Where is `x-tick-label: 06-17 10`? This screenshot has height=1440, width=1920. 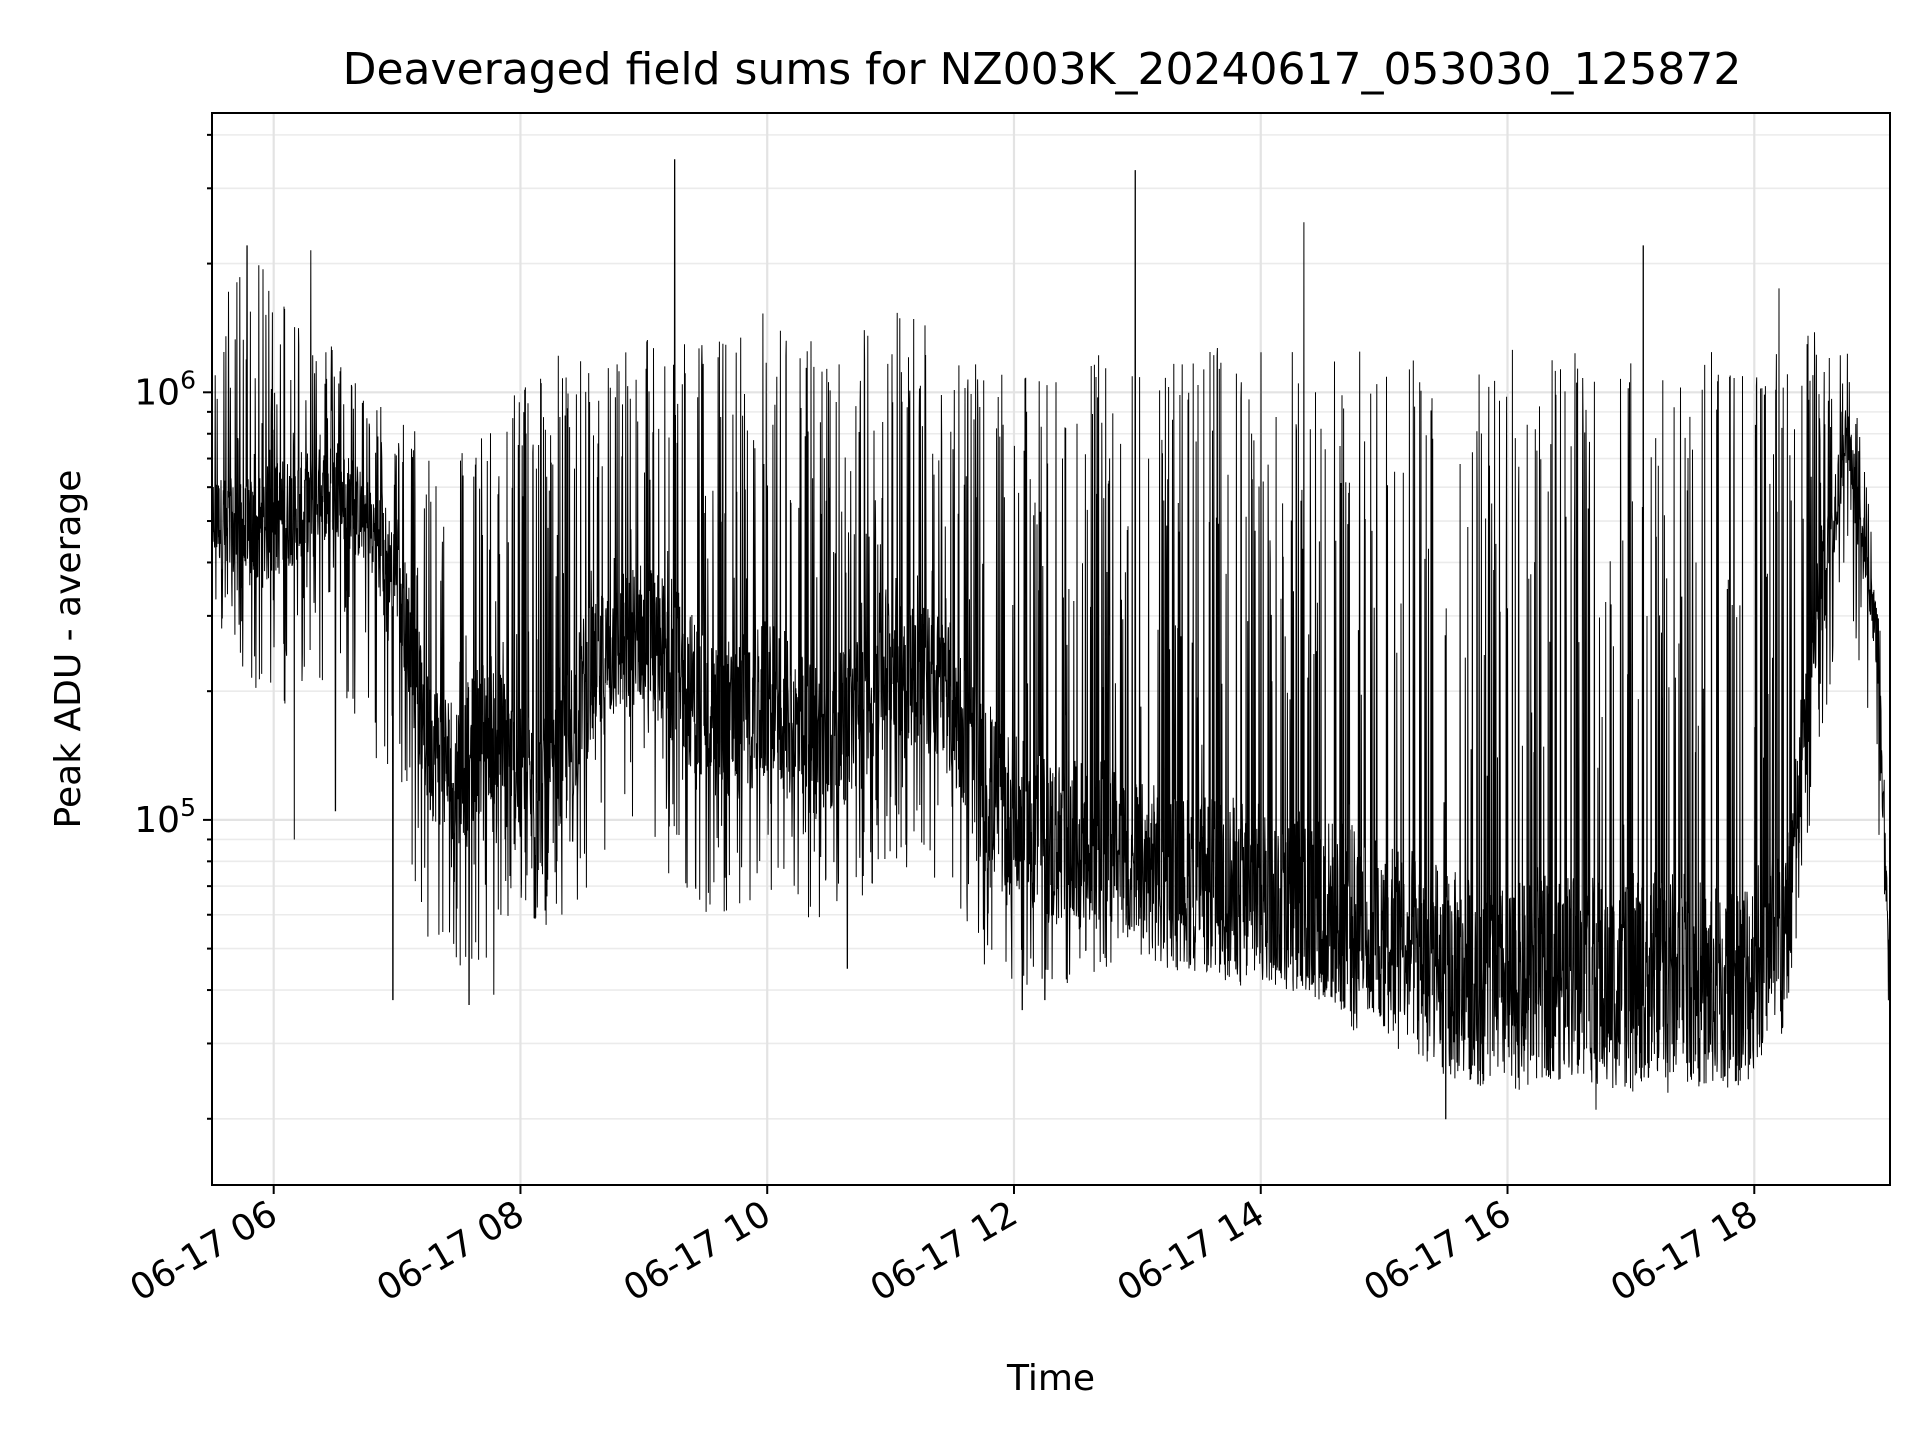
x-tick-label: 06-17 10 is located at coordinates (697, 1251).